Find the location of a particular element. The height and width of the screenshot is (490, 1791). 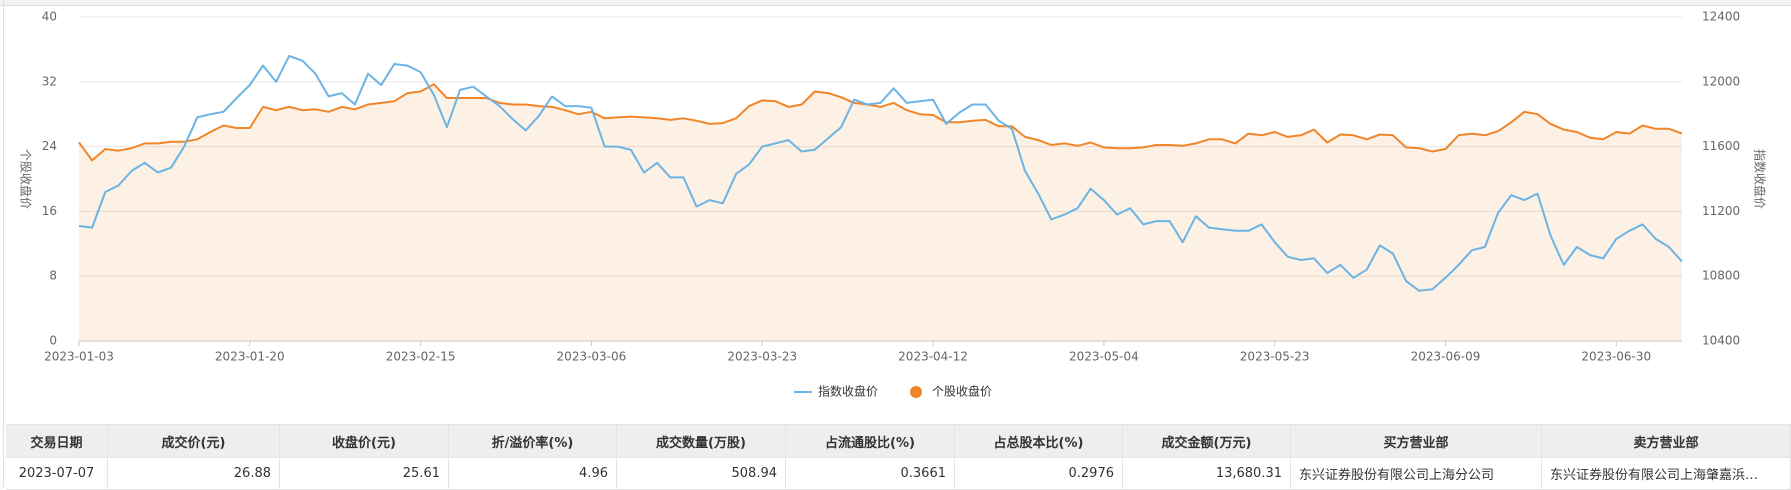

y2-tick-label: 11200 is located at coordinates (1721, 211).